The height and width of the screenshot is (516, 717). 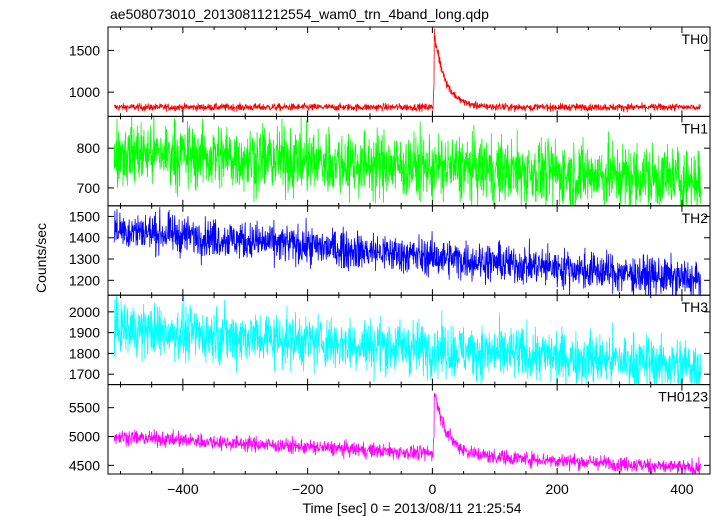 I want to click on y-tick-label-th3-1: 1800, so click(x=84, y=353).